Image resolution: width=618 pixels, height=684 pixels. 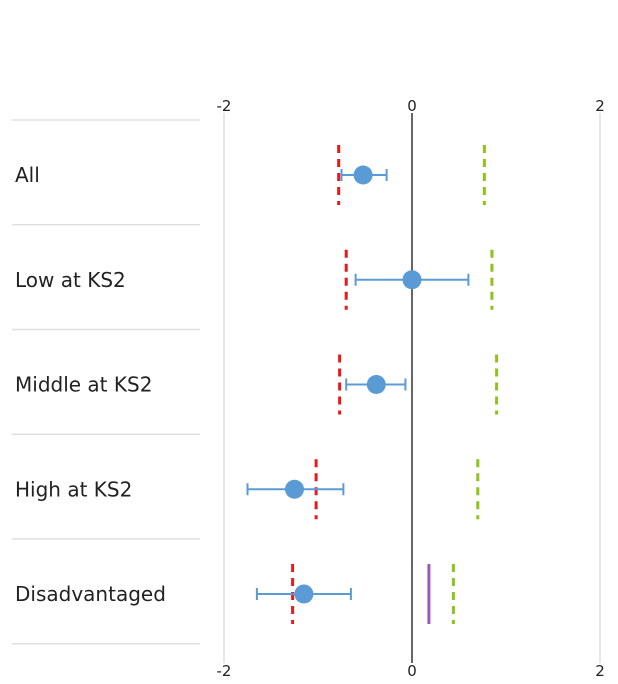 What do you see at coordinates (353, 384) in the screenshot?
I see `point-estimates` at bounding box center [353, 384].